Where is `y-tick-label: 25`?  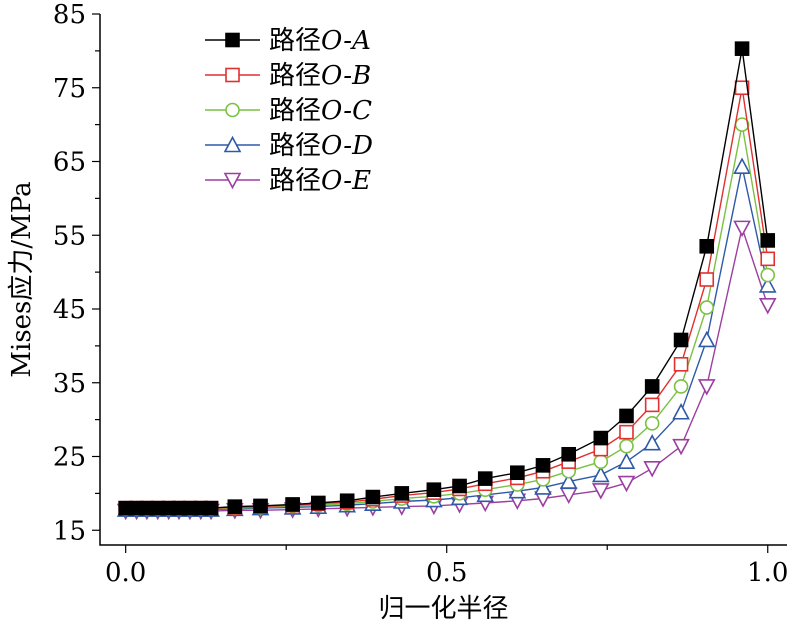 y-tick-label: 25 is located at coordinates (69, 458).